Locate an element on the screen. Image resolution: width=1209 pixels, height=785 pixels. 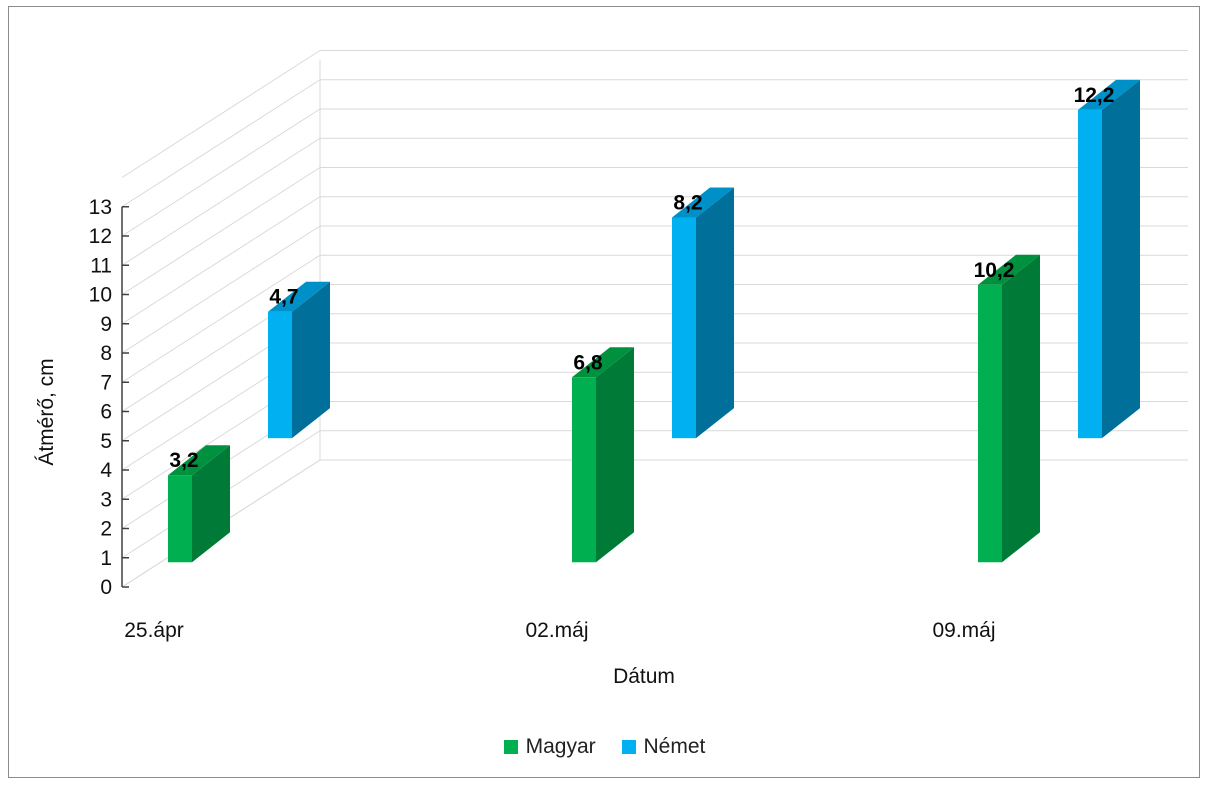
data-label-magyar-2: 10,2 is located at coordinates (994, 270).